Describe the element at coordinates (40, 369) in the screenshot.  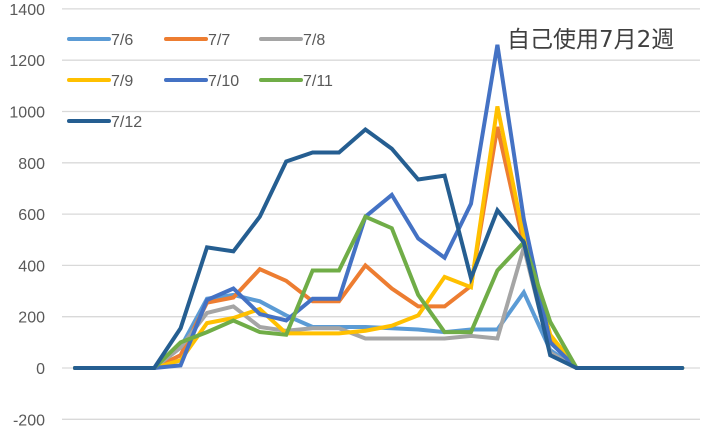
I see `y-tick-label: 0` at that location.